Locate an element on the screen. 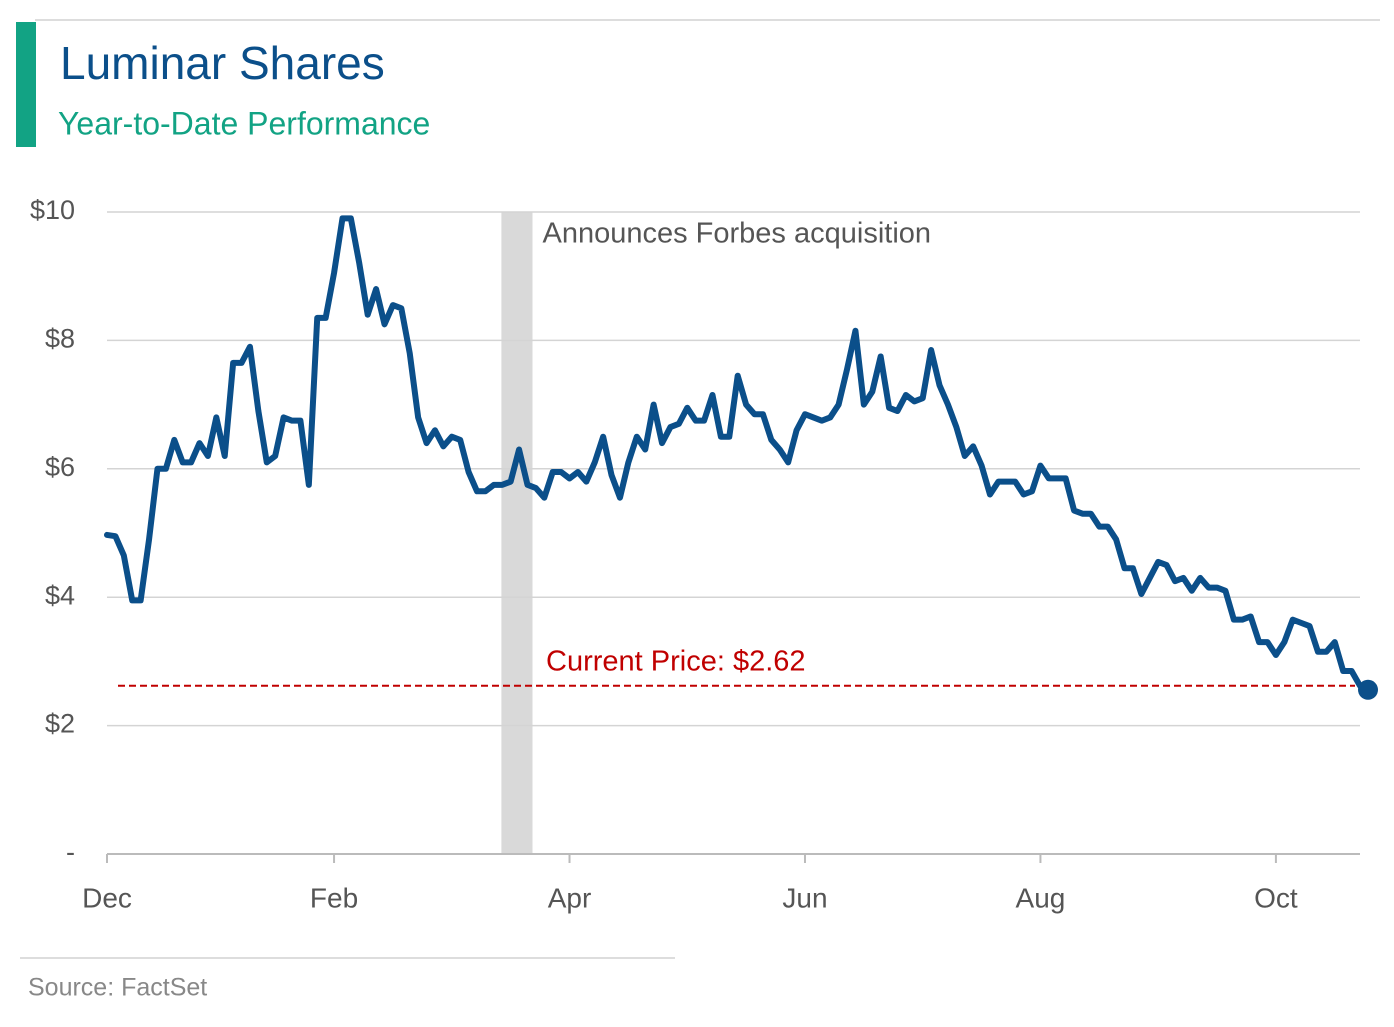 Image resolution: width=1394 pixels, height=1027 pixels. y-tick-label: $6 is located at coordinates (60, 467).